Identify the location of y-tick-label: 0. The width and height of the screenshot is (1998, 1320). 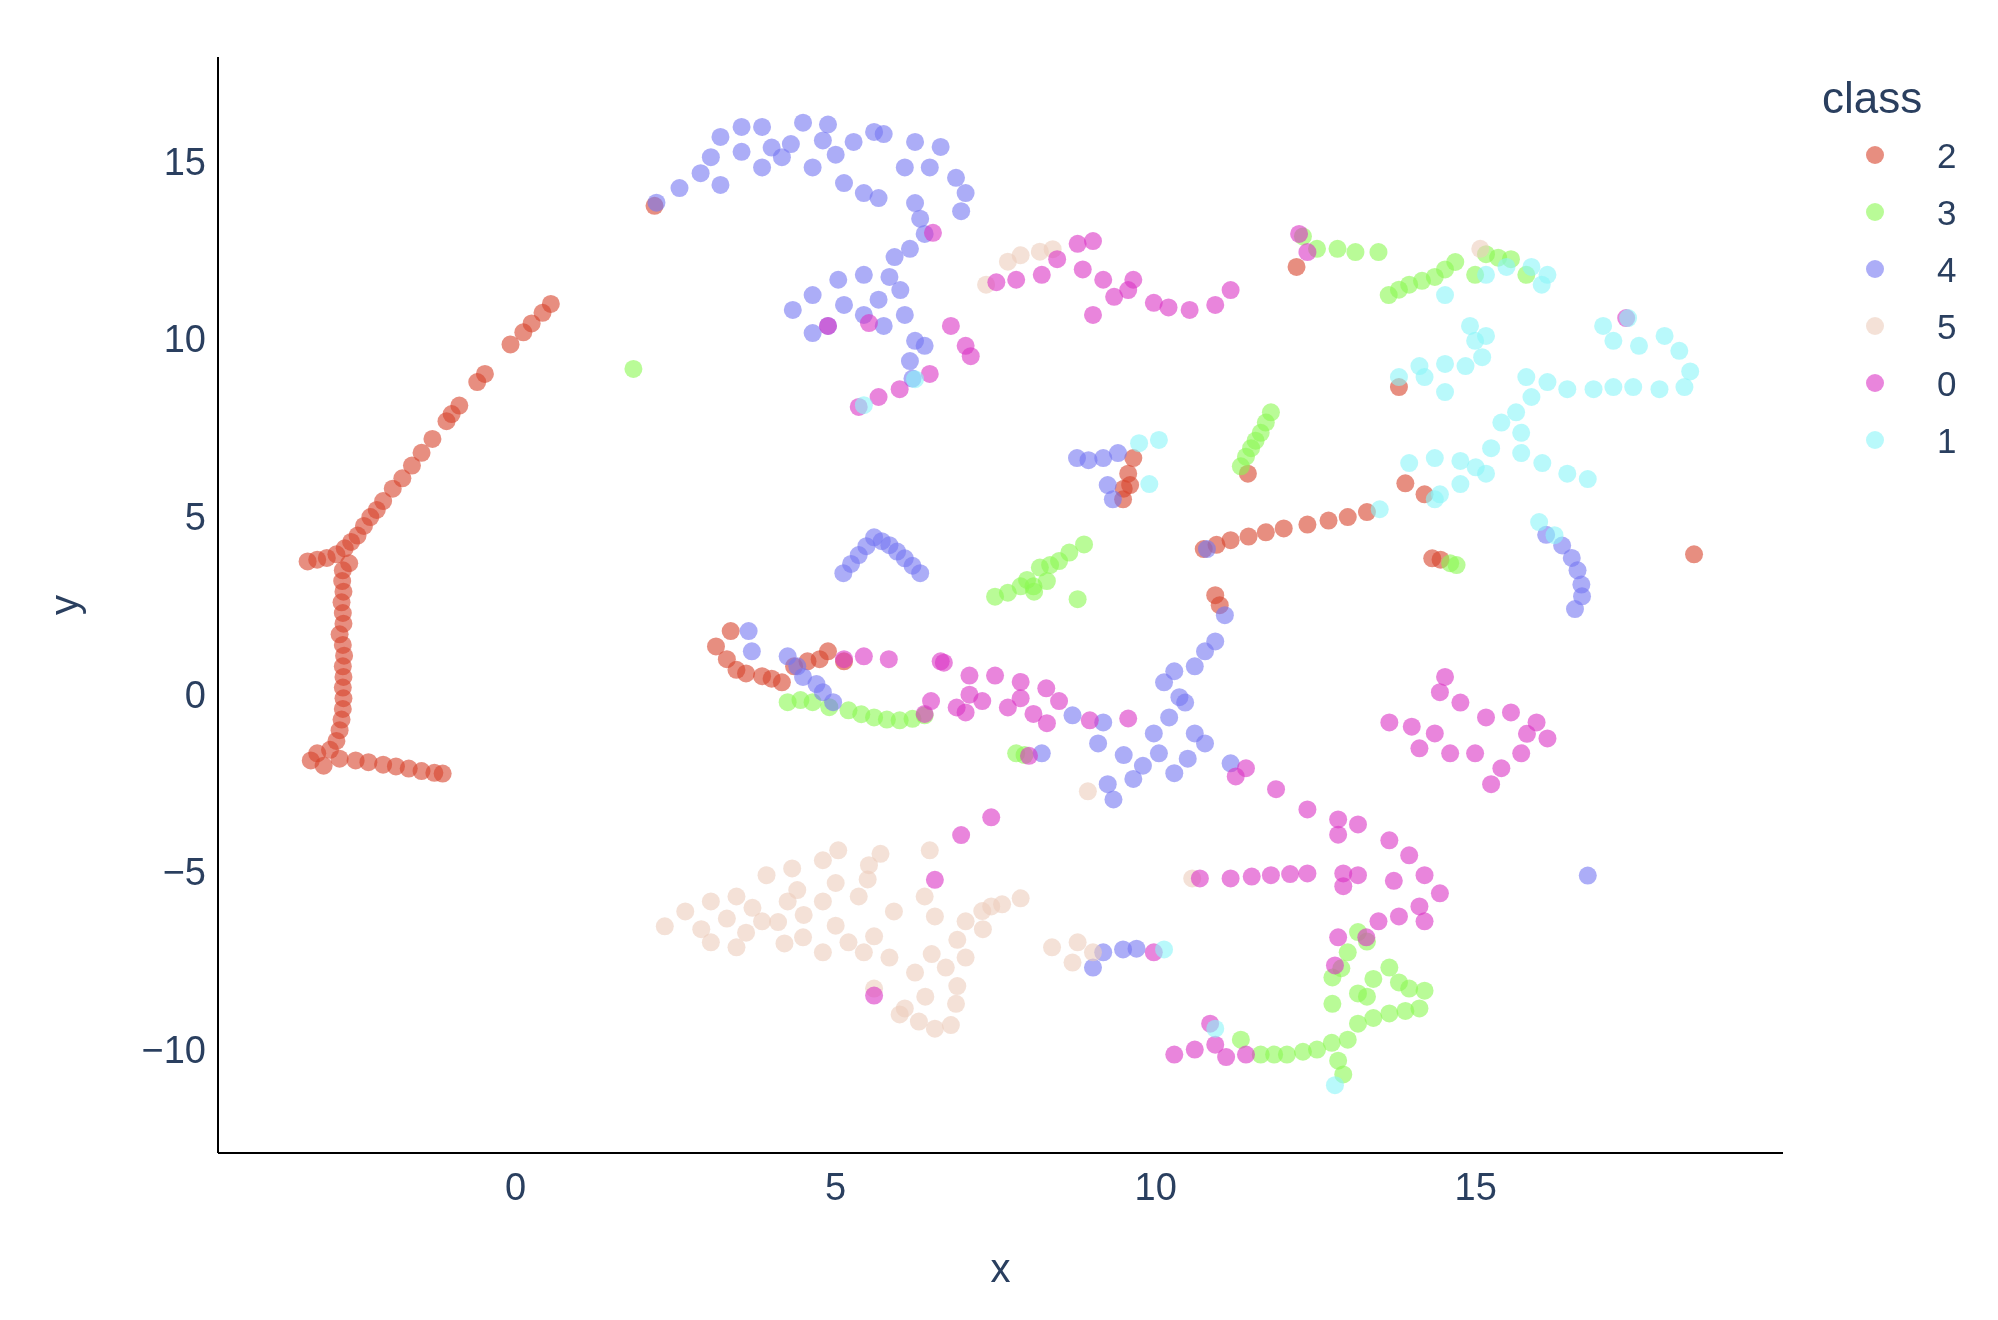
(195, 694).